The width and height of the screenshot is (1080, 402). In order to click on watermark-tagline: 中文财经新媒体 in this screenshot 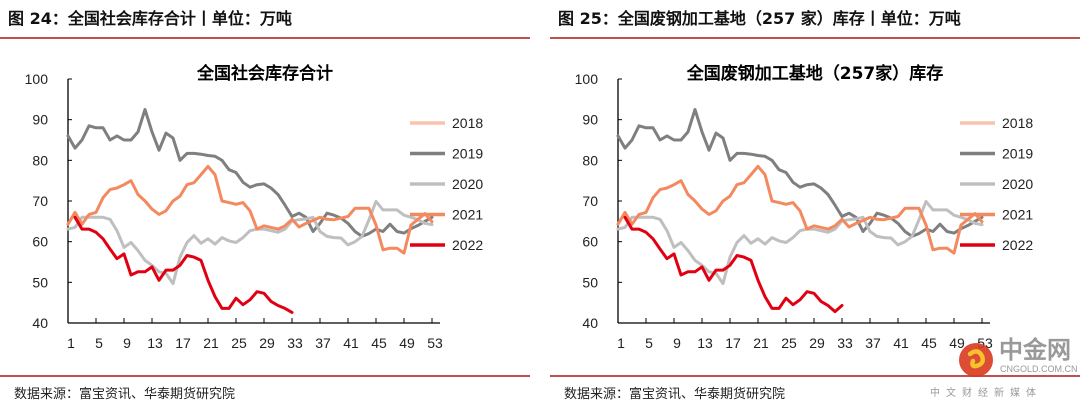, I will do `click(986, 393)`.